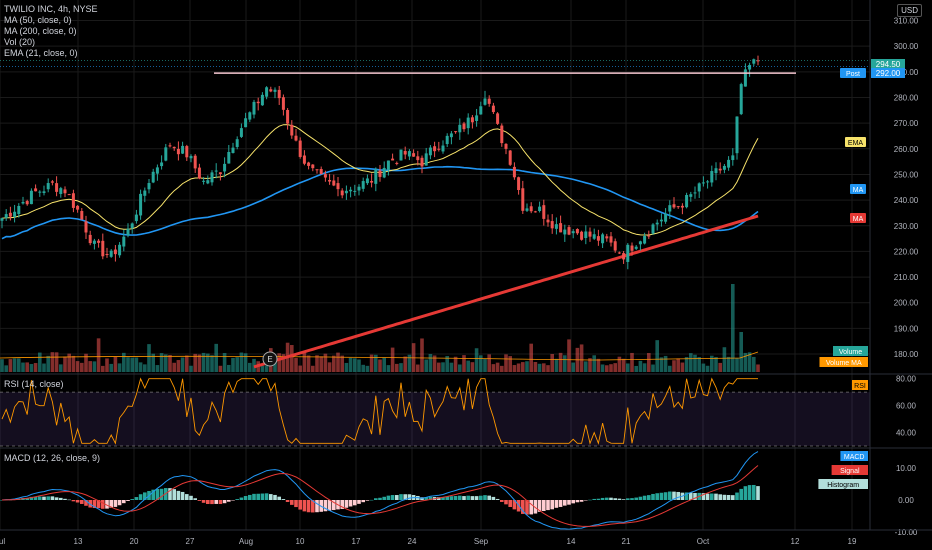  What do you see at coordinates (906, 433) in the screenshot?
I see `rsi-tick-label: 40.00` at bounding box center [906, 433].